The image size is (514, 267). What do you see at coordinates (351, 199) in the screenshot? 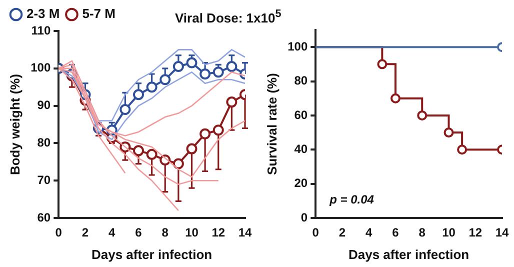
I see `annotation: p = 0.04` at bounding box center [351, 199].